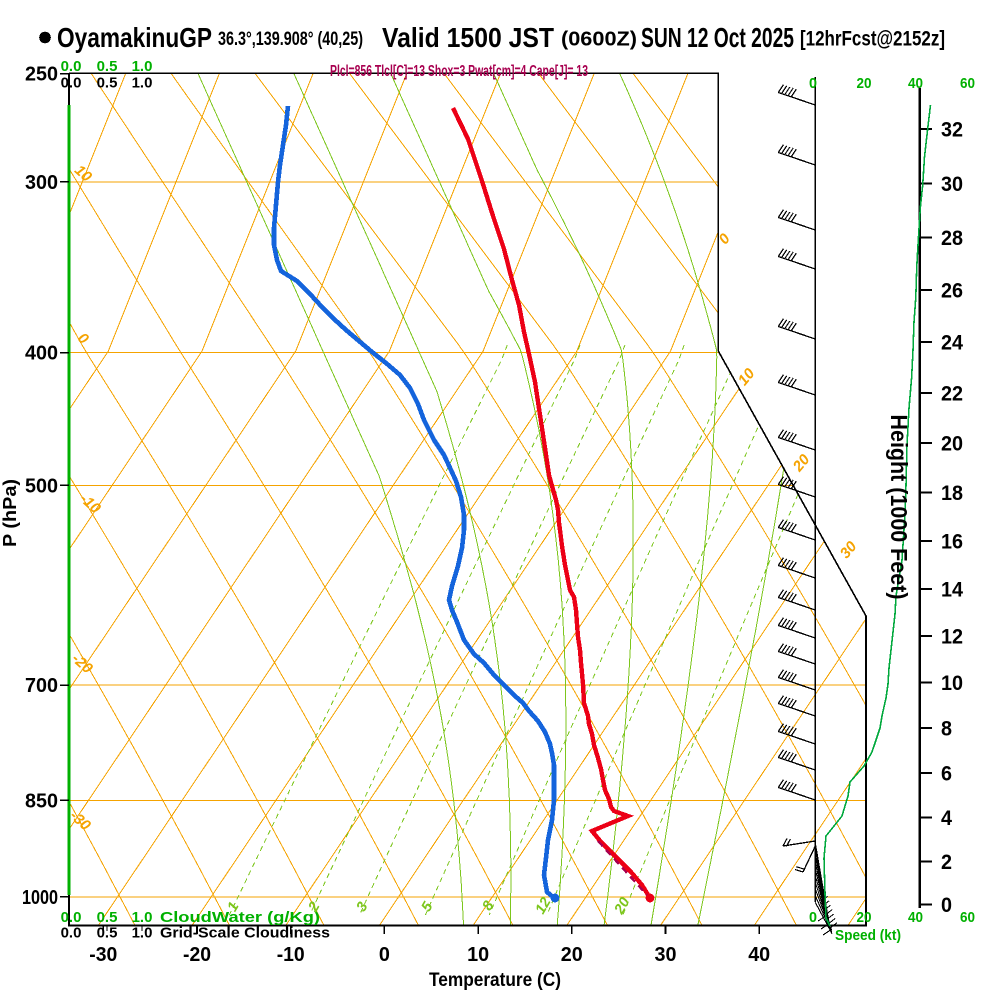 The height and width of the screenshot is (1000, 1000). Describe the element at coordinates (952, 291) in the screenshot. I see `svg-text: 26` at that location.